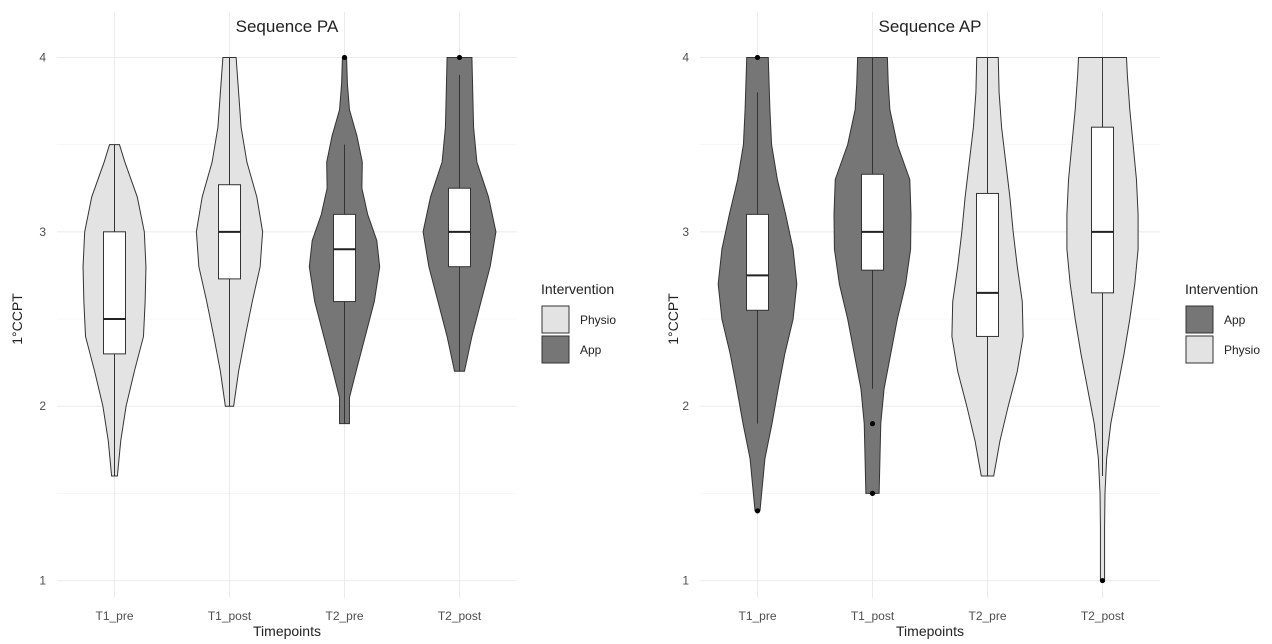 This screenshot has height=644, width=1272. Describe the element at coordinates (1222, 322) in the screenshot. I see `legend: Intervention App Physio` at that location.